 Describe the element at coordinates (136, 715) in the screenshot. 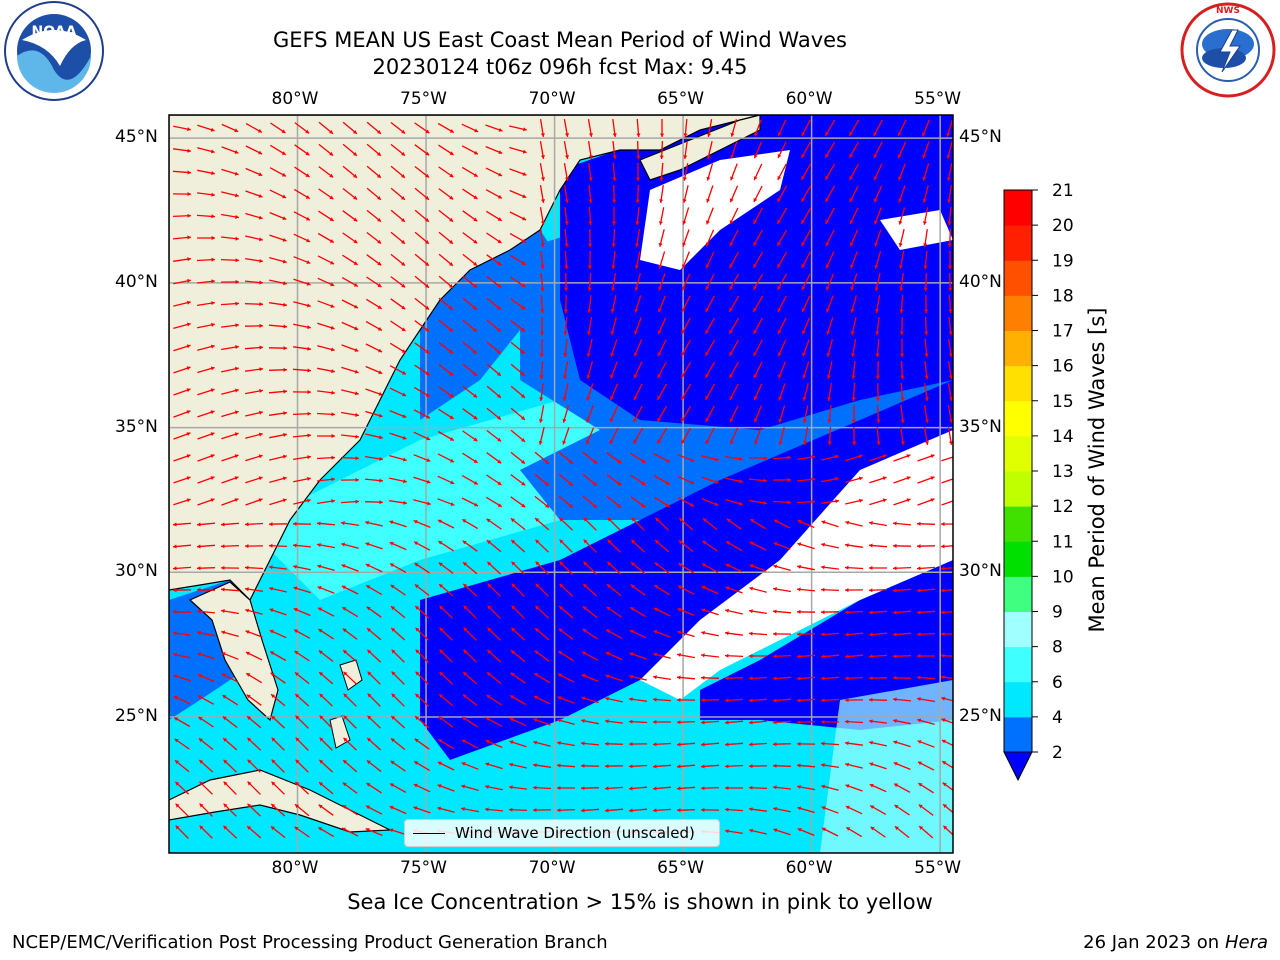

I see `lat-label-left: 25°N` at that location.